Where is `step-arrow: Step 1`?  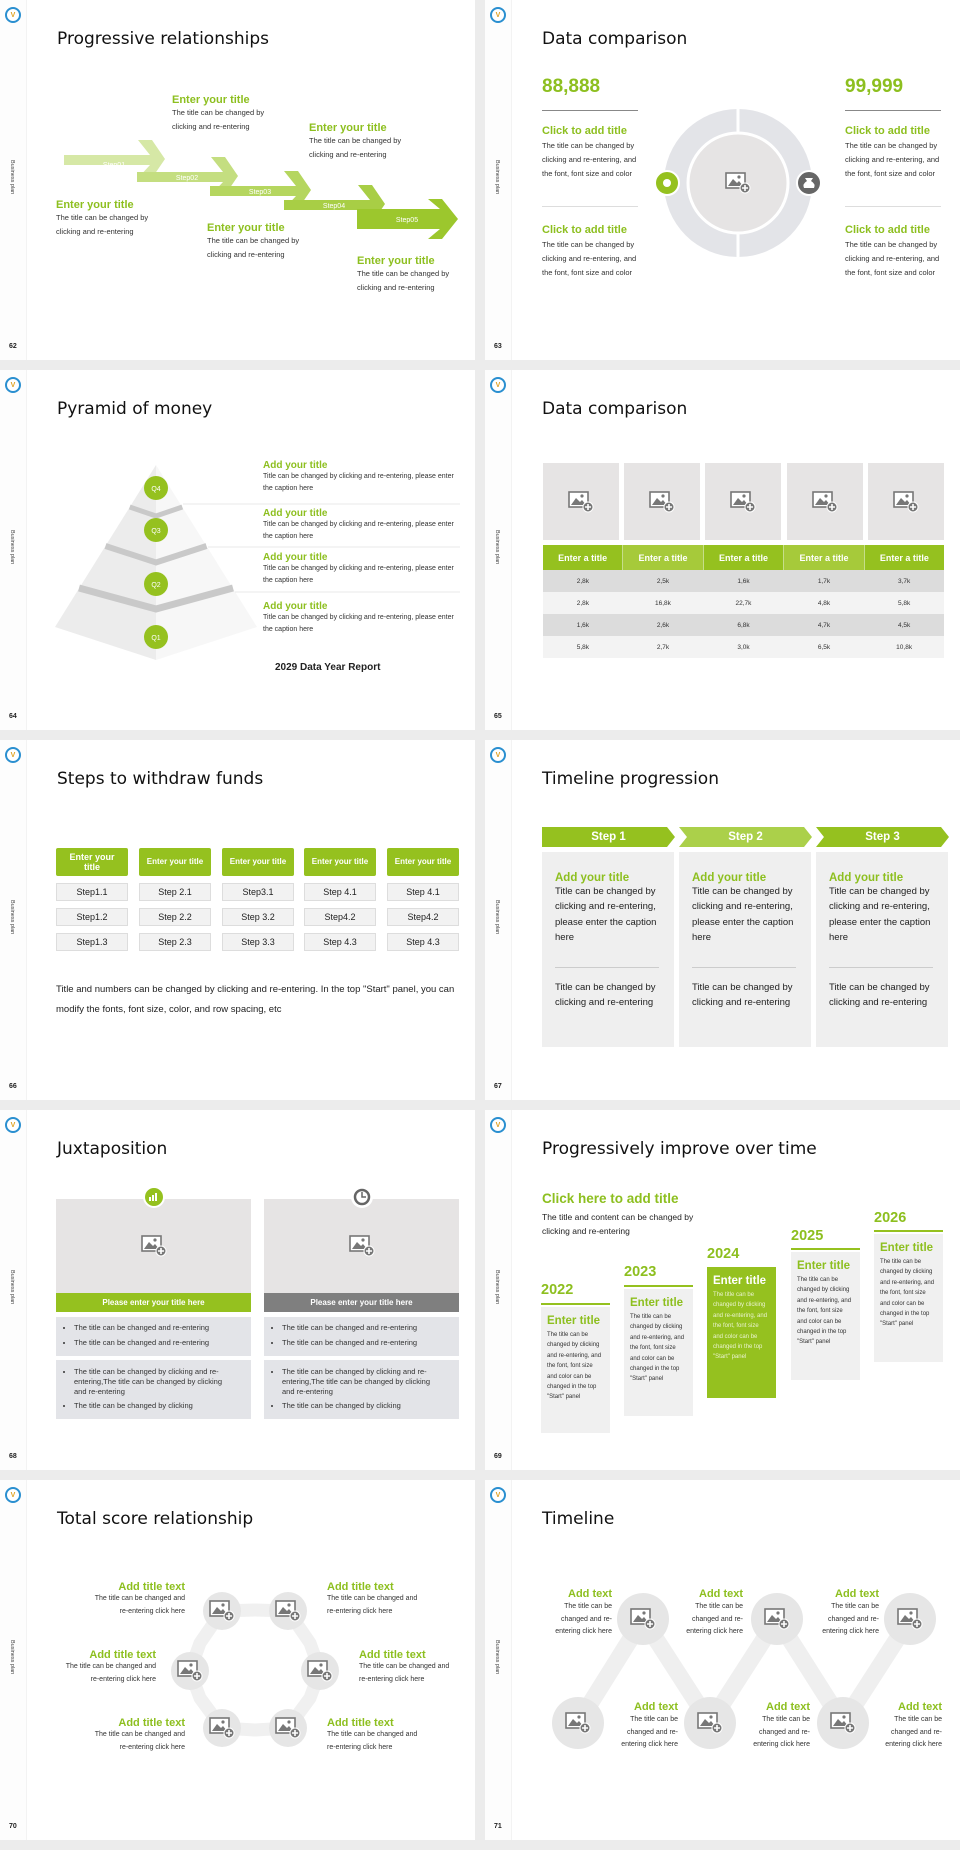 step-arrow: Step 1 is located at coordinates (608, 837).